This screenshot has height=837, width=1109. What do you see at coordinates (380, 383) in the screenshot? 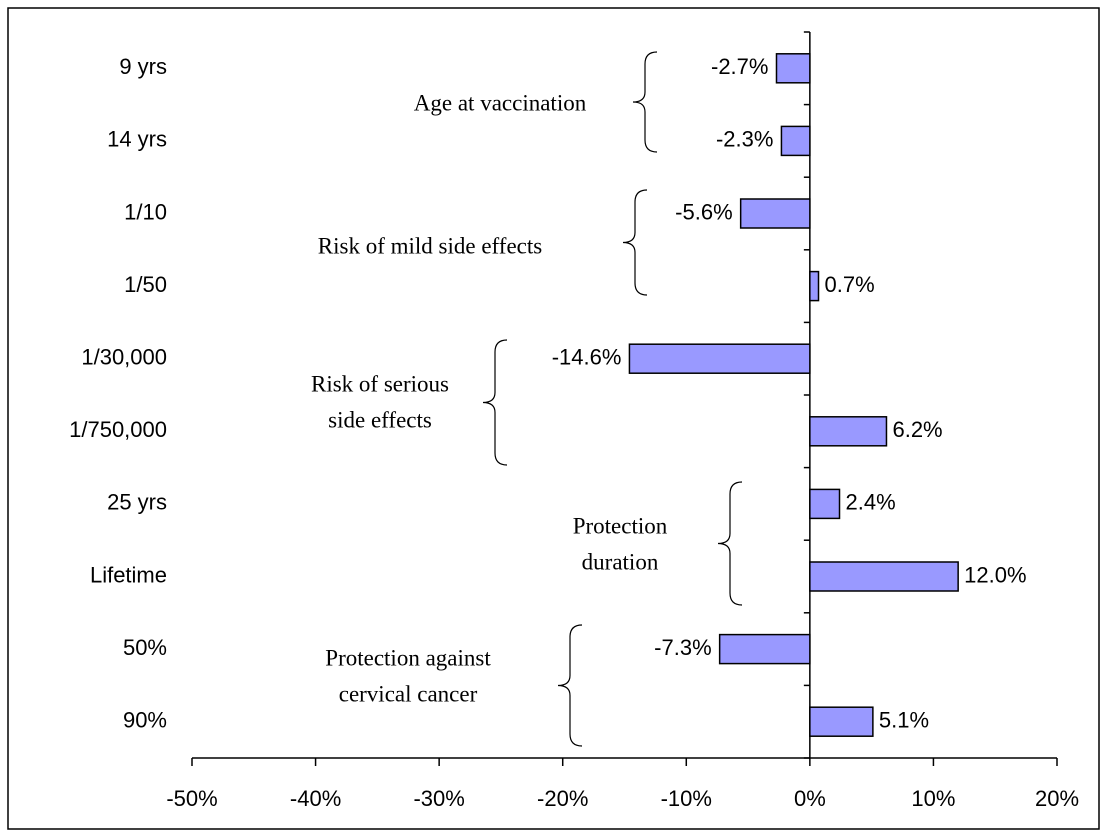
I see `annotation: Risk of serious` at bounding box center [380, 383].